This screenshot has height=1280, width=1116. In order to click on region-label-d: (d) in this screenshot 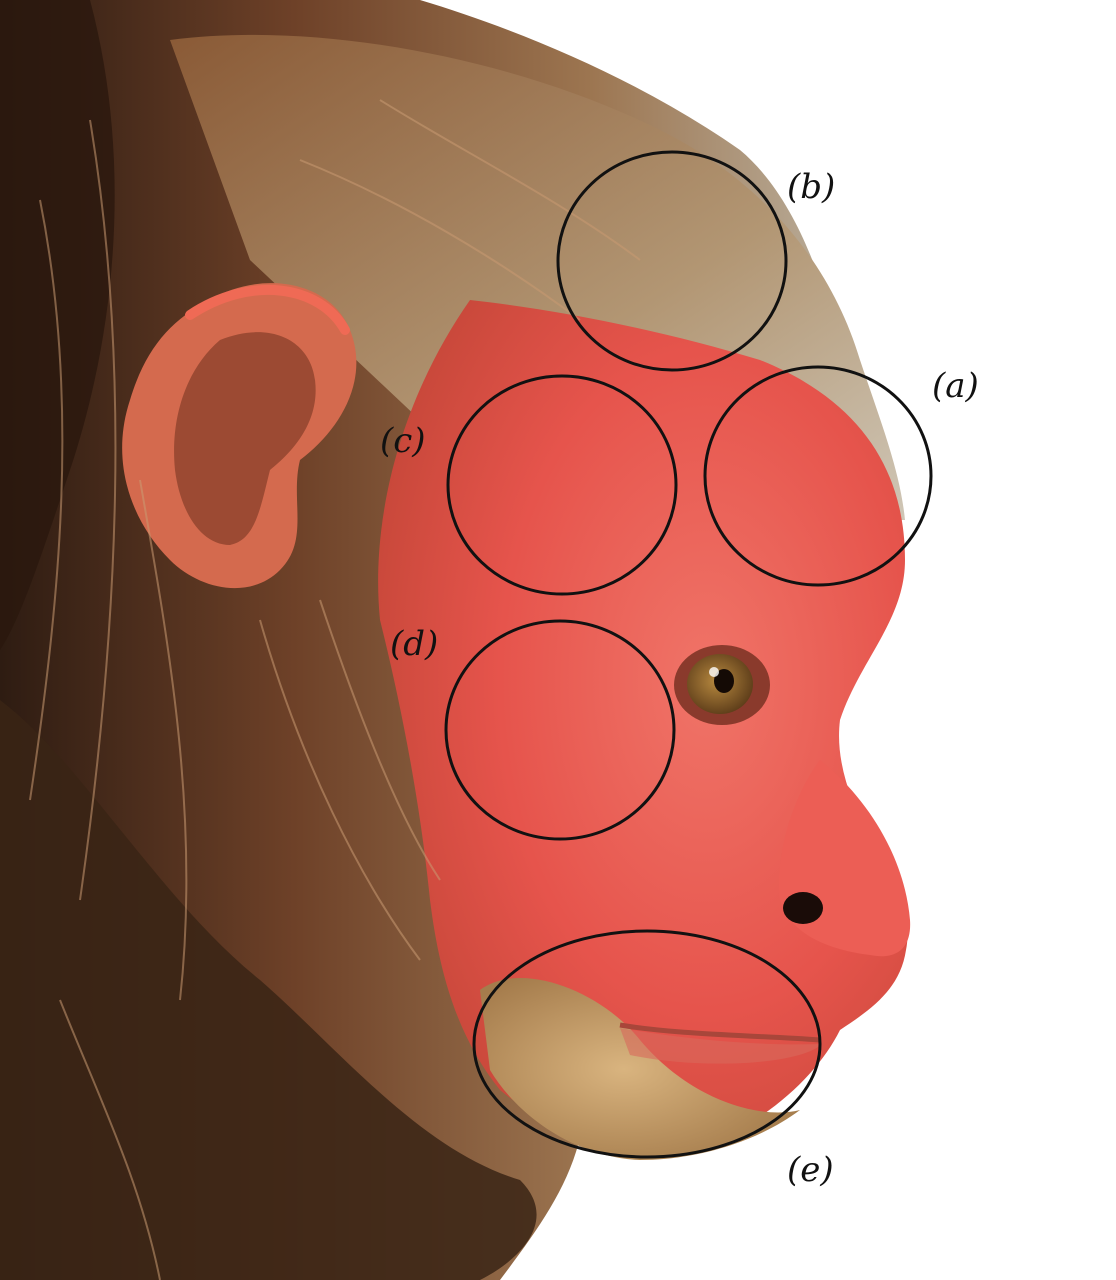, I will do `click(414, 644)`.